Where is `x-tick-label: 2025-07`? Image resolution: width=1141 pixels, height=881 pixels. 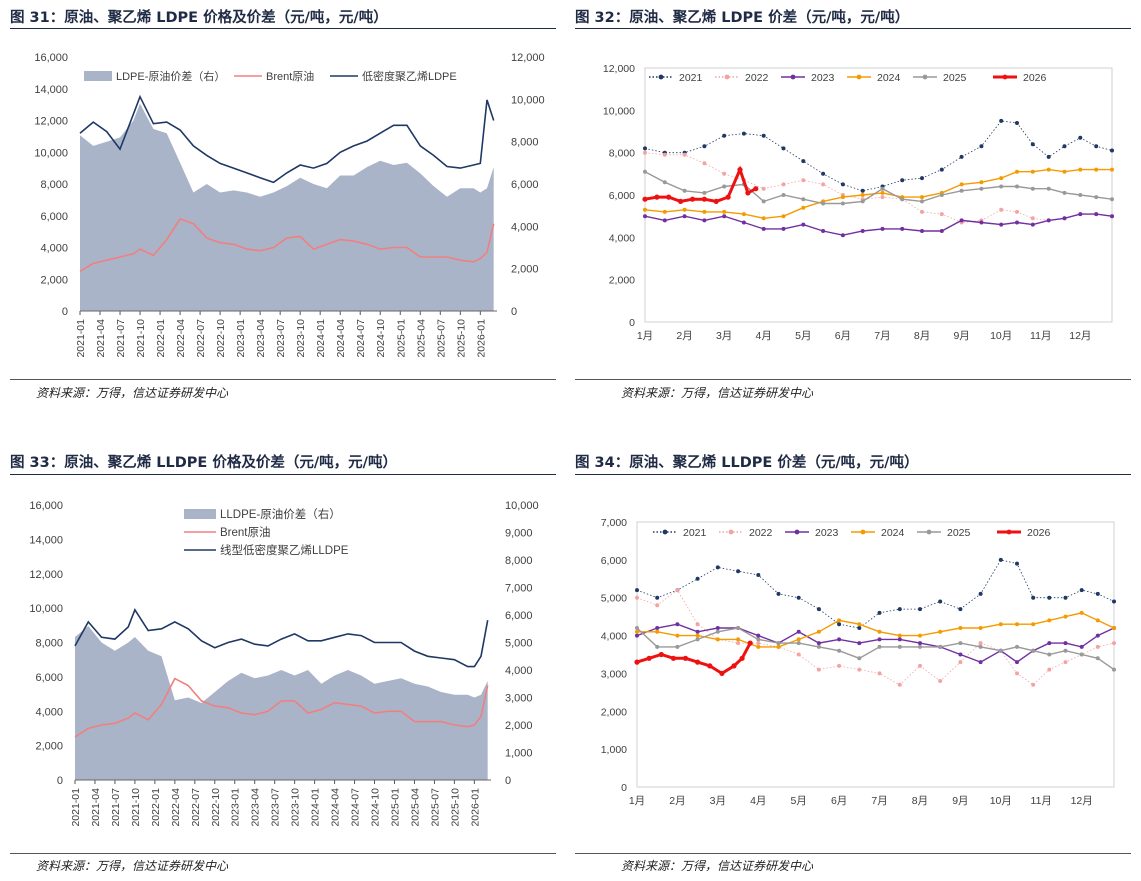
x-tick-label: 2025-07 is located at coordinates (441, 338).